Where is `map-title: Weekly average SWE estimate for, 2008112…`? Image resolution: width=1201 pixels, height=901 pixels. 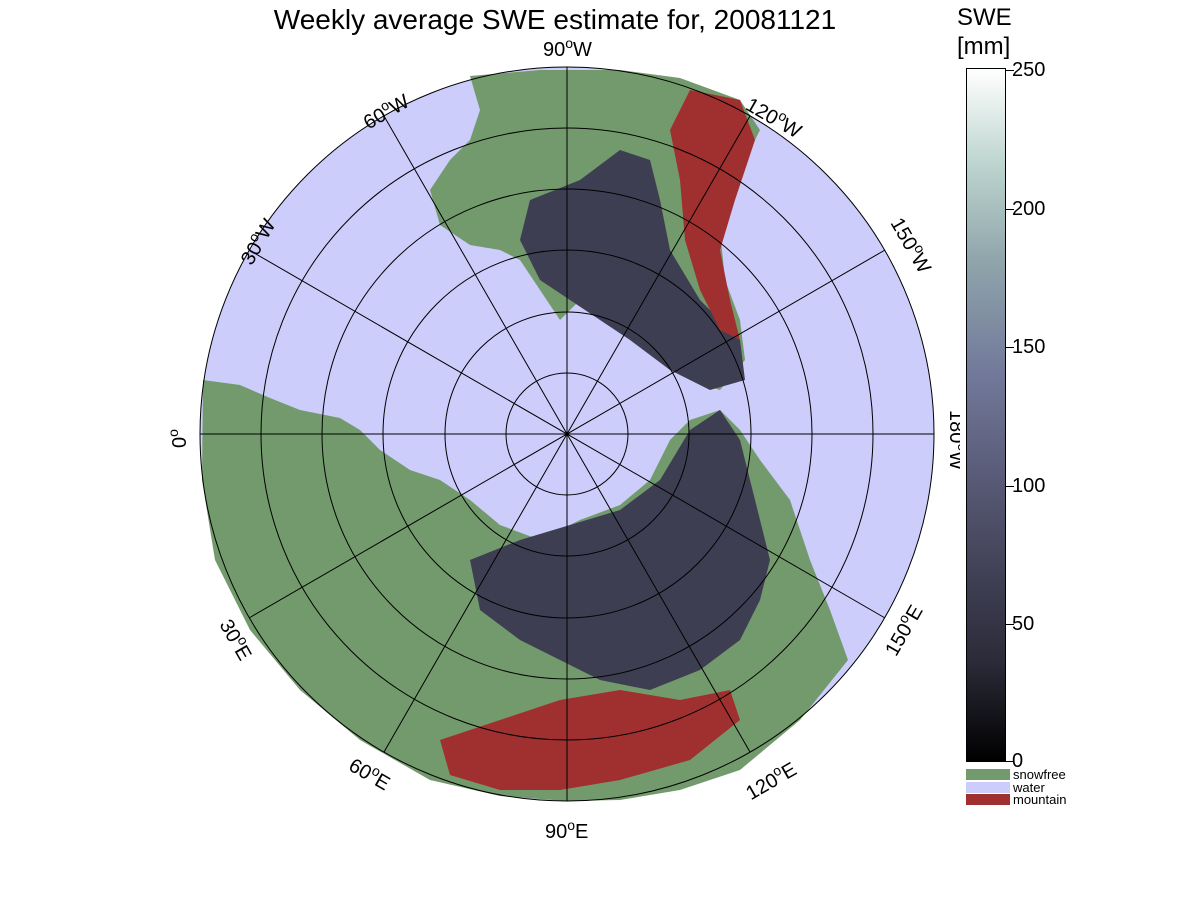
map-title: Weekly average SWE estimate for, 2008112… is located at coordinates (555, 19).